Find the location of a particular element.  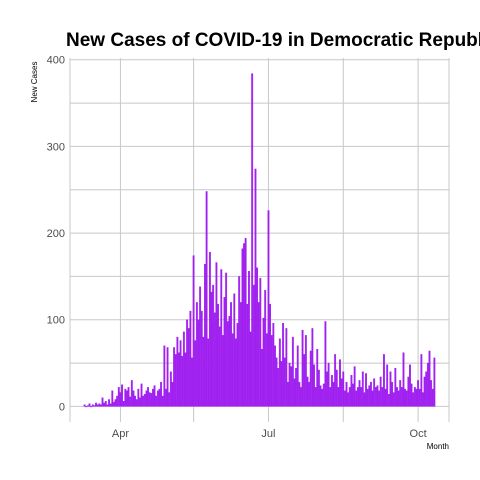

y-axis-label: New Cases is located at coordinates (34, 82).